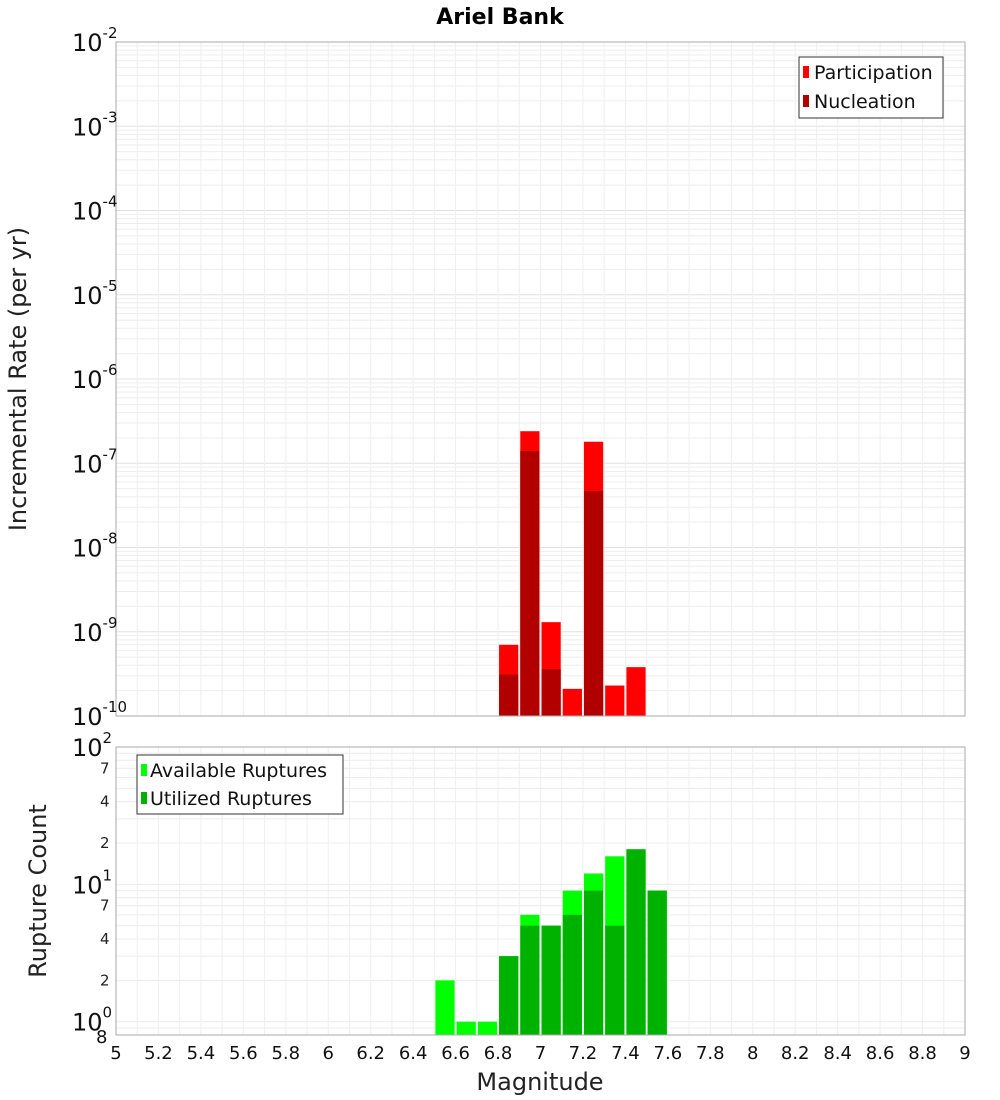 This screenshot has width=1000, height=1100. I want to click on top-y-tick-label: 10⁻³, so click(95, 124).